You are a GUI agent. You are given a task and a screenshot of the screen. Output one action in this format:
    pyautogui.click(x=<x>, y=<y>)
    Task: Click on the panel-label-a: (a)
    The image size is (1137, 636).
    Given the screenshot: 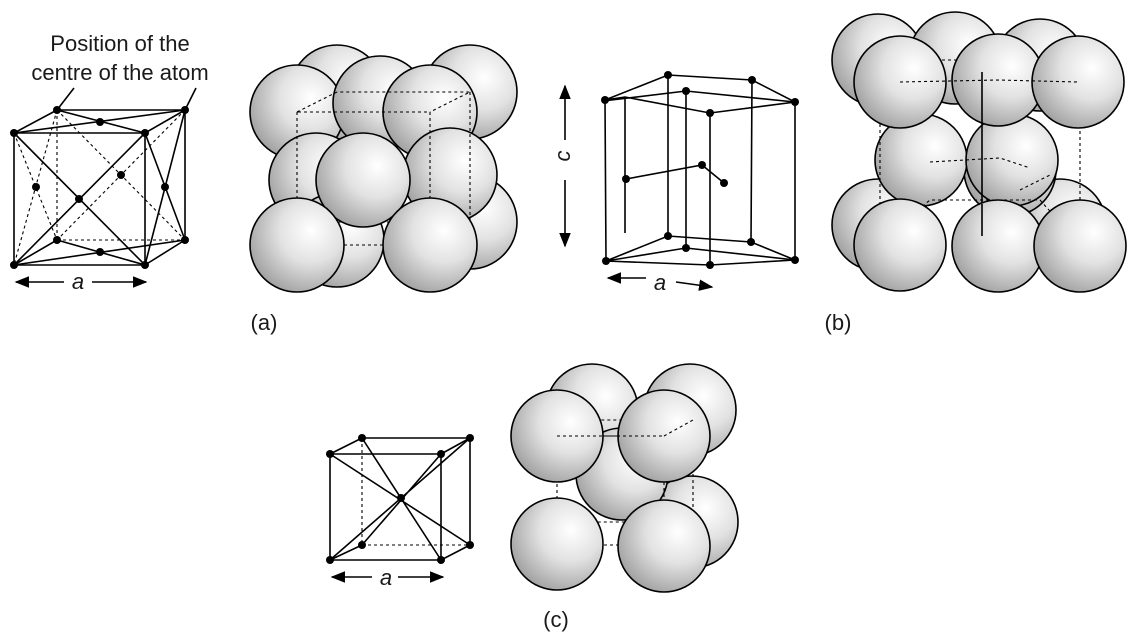 What is the action you would take?
    pyautogui.click(x=264, y=322)
    